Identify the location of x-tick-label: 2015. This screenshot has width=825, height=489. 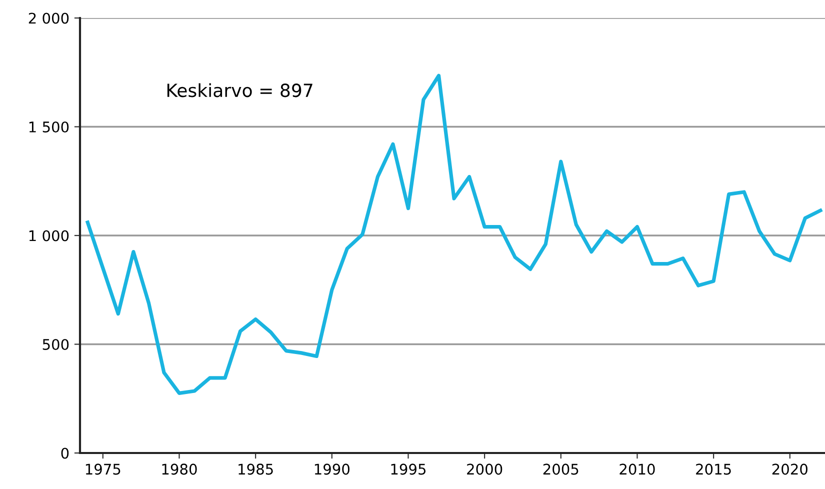
(713, 469).